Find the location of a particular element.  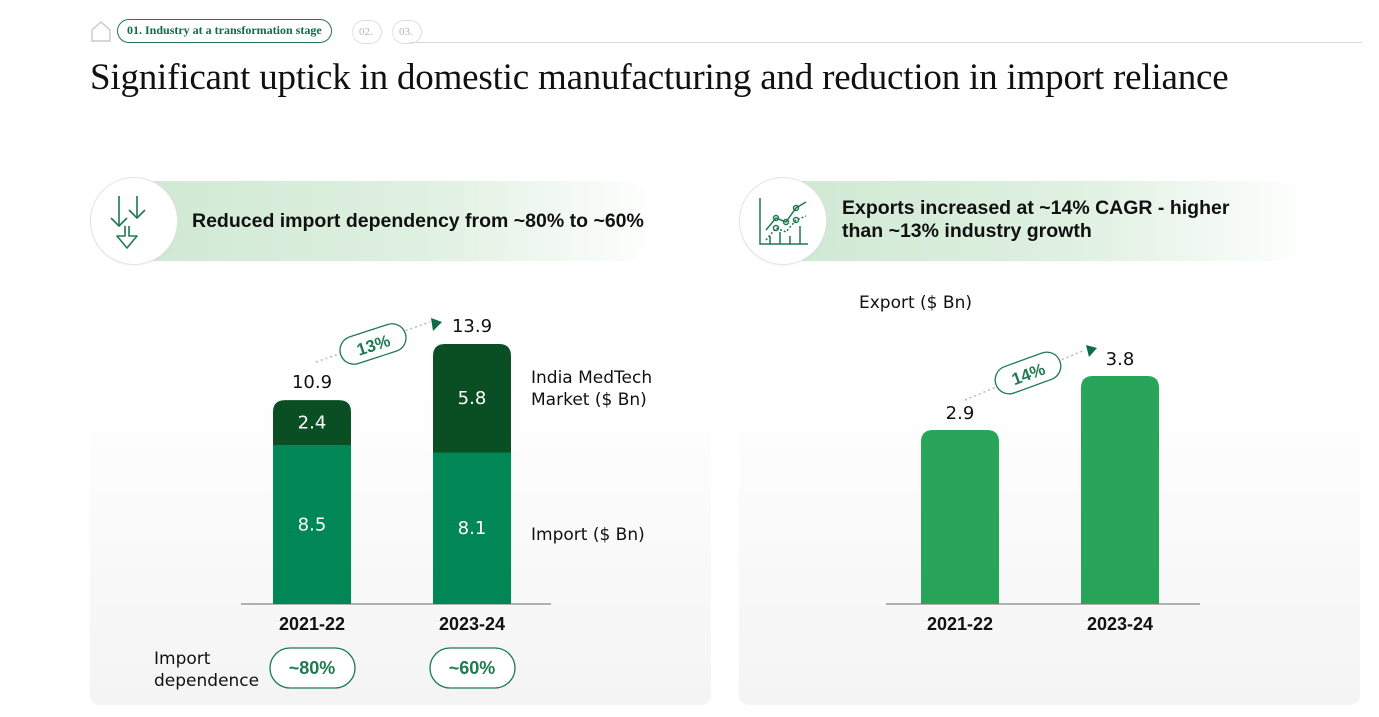

total-2023-24: 13.9 is located at coordinates (472, 326).